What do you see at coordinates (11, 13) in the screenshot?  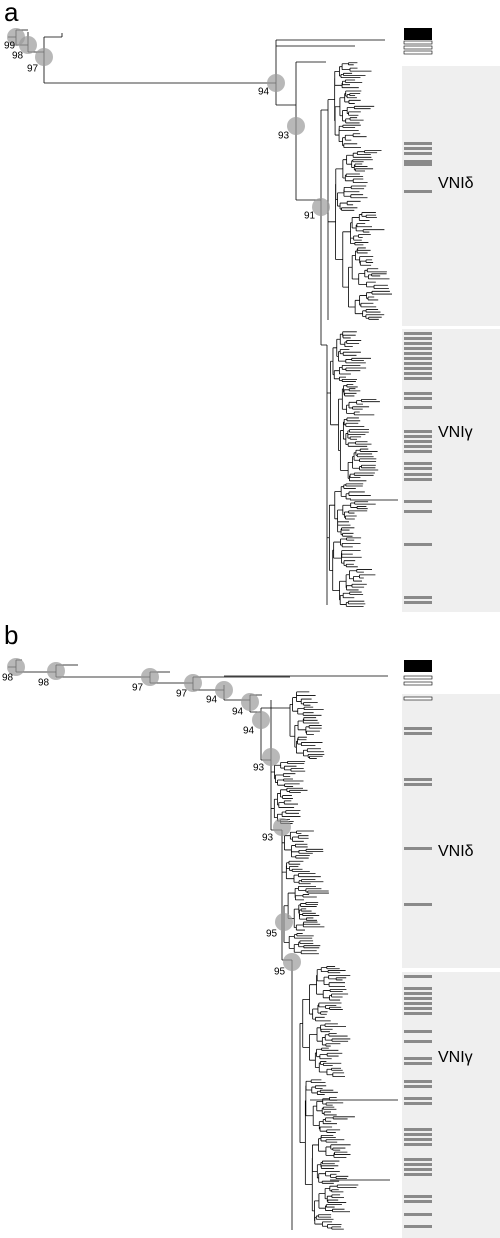 I see `panel-label: a` at bounding box center [11, 13].